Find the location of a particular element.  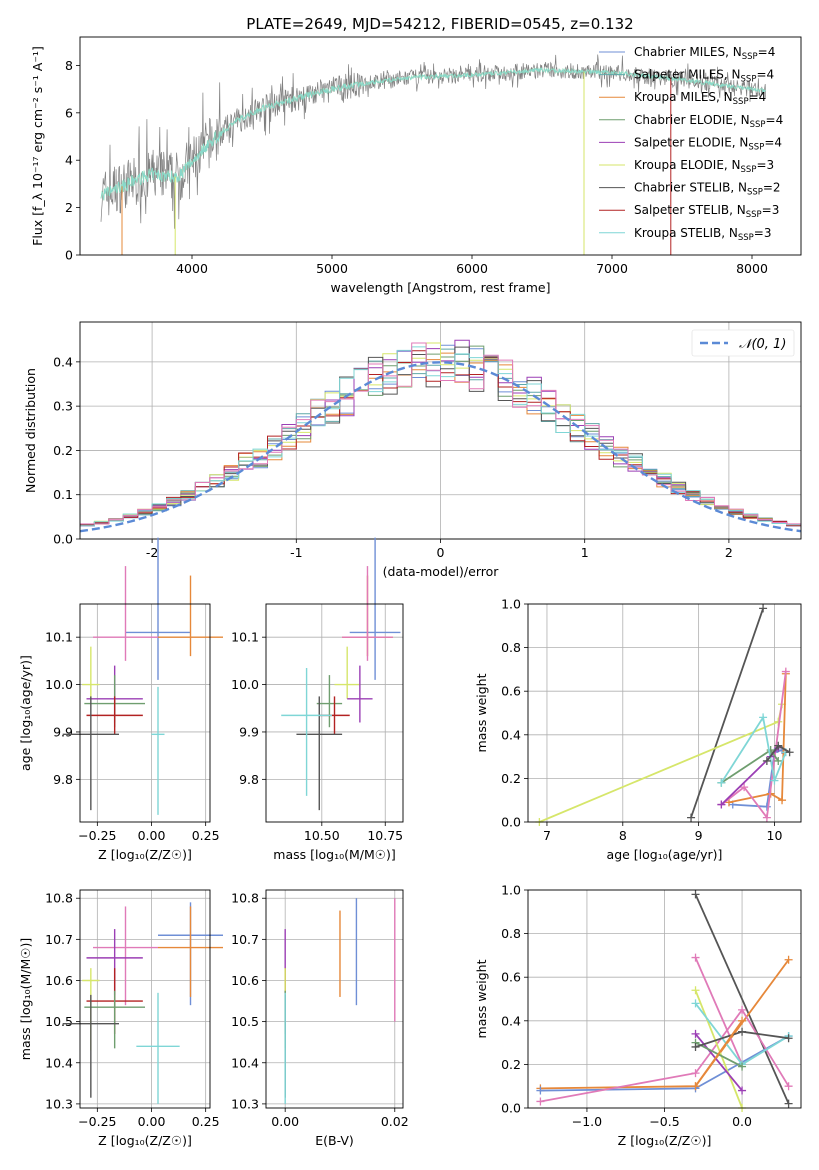

x-tick-label: 4000 is located at coordinates (192, 268).